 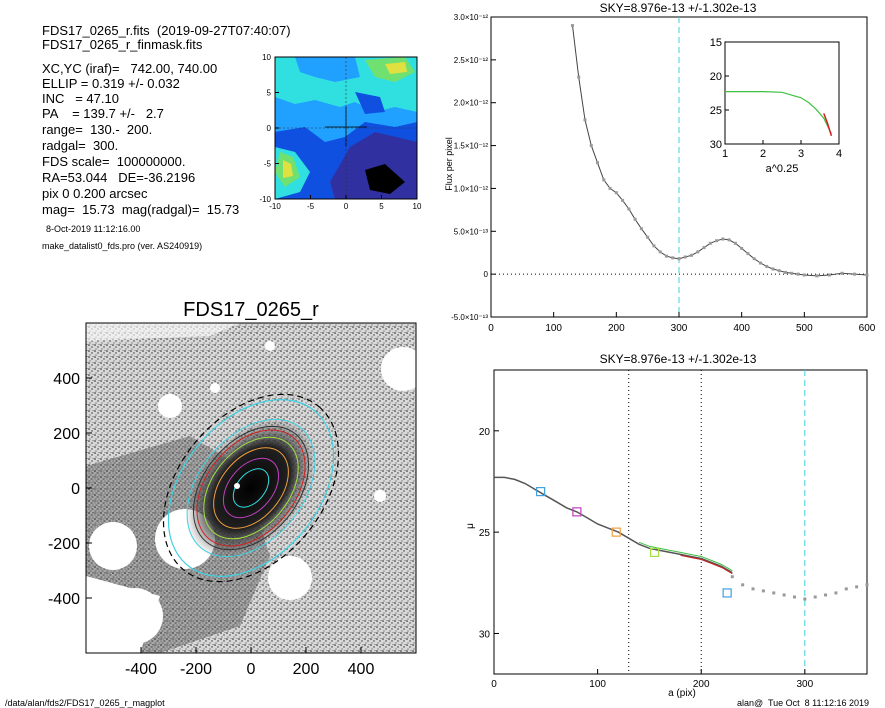 What do you see at coordinates (867, 328) in the screenshot?
I see `flux-x-tick-label: 600` at bounding box center [867, 328].